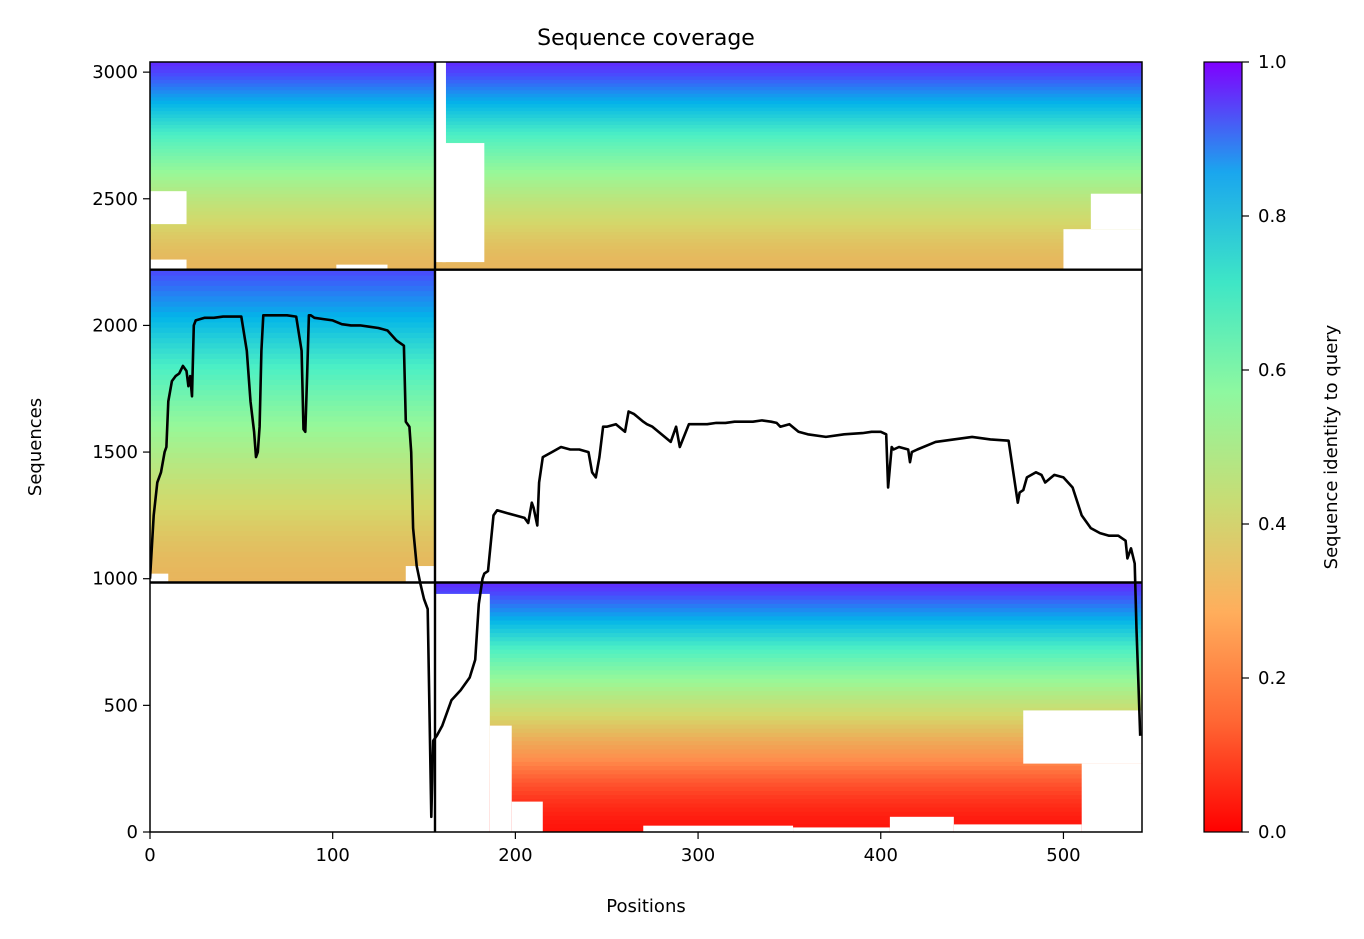 The image size is (1364, 939). Describe the element at coordinates (121, 705) in the screenshot. I see `y-tick-label: 500` at that location.